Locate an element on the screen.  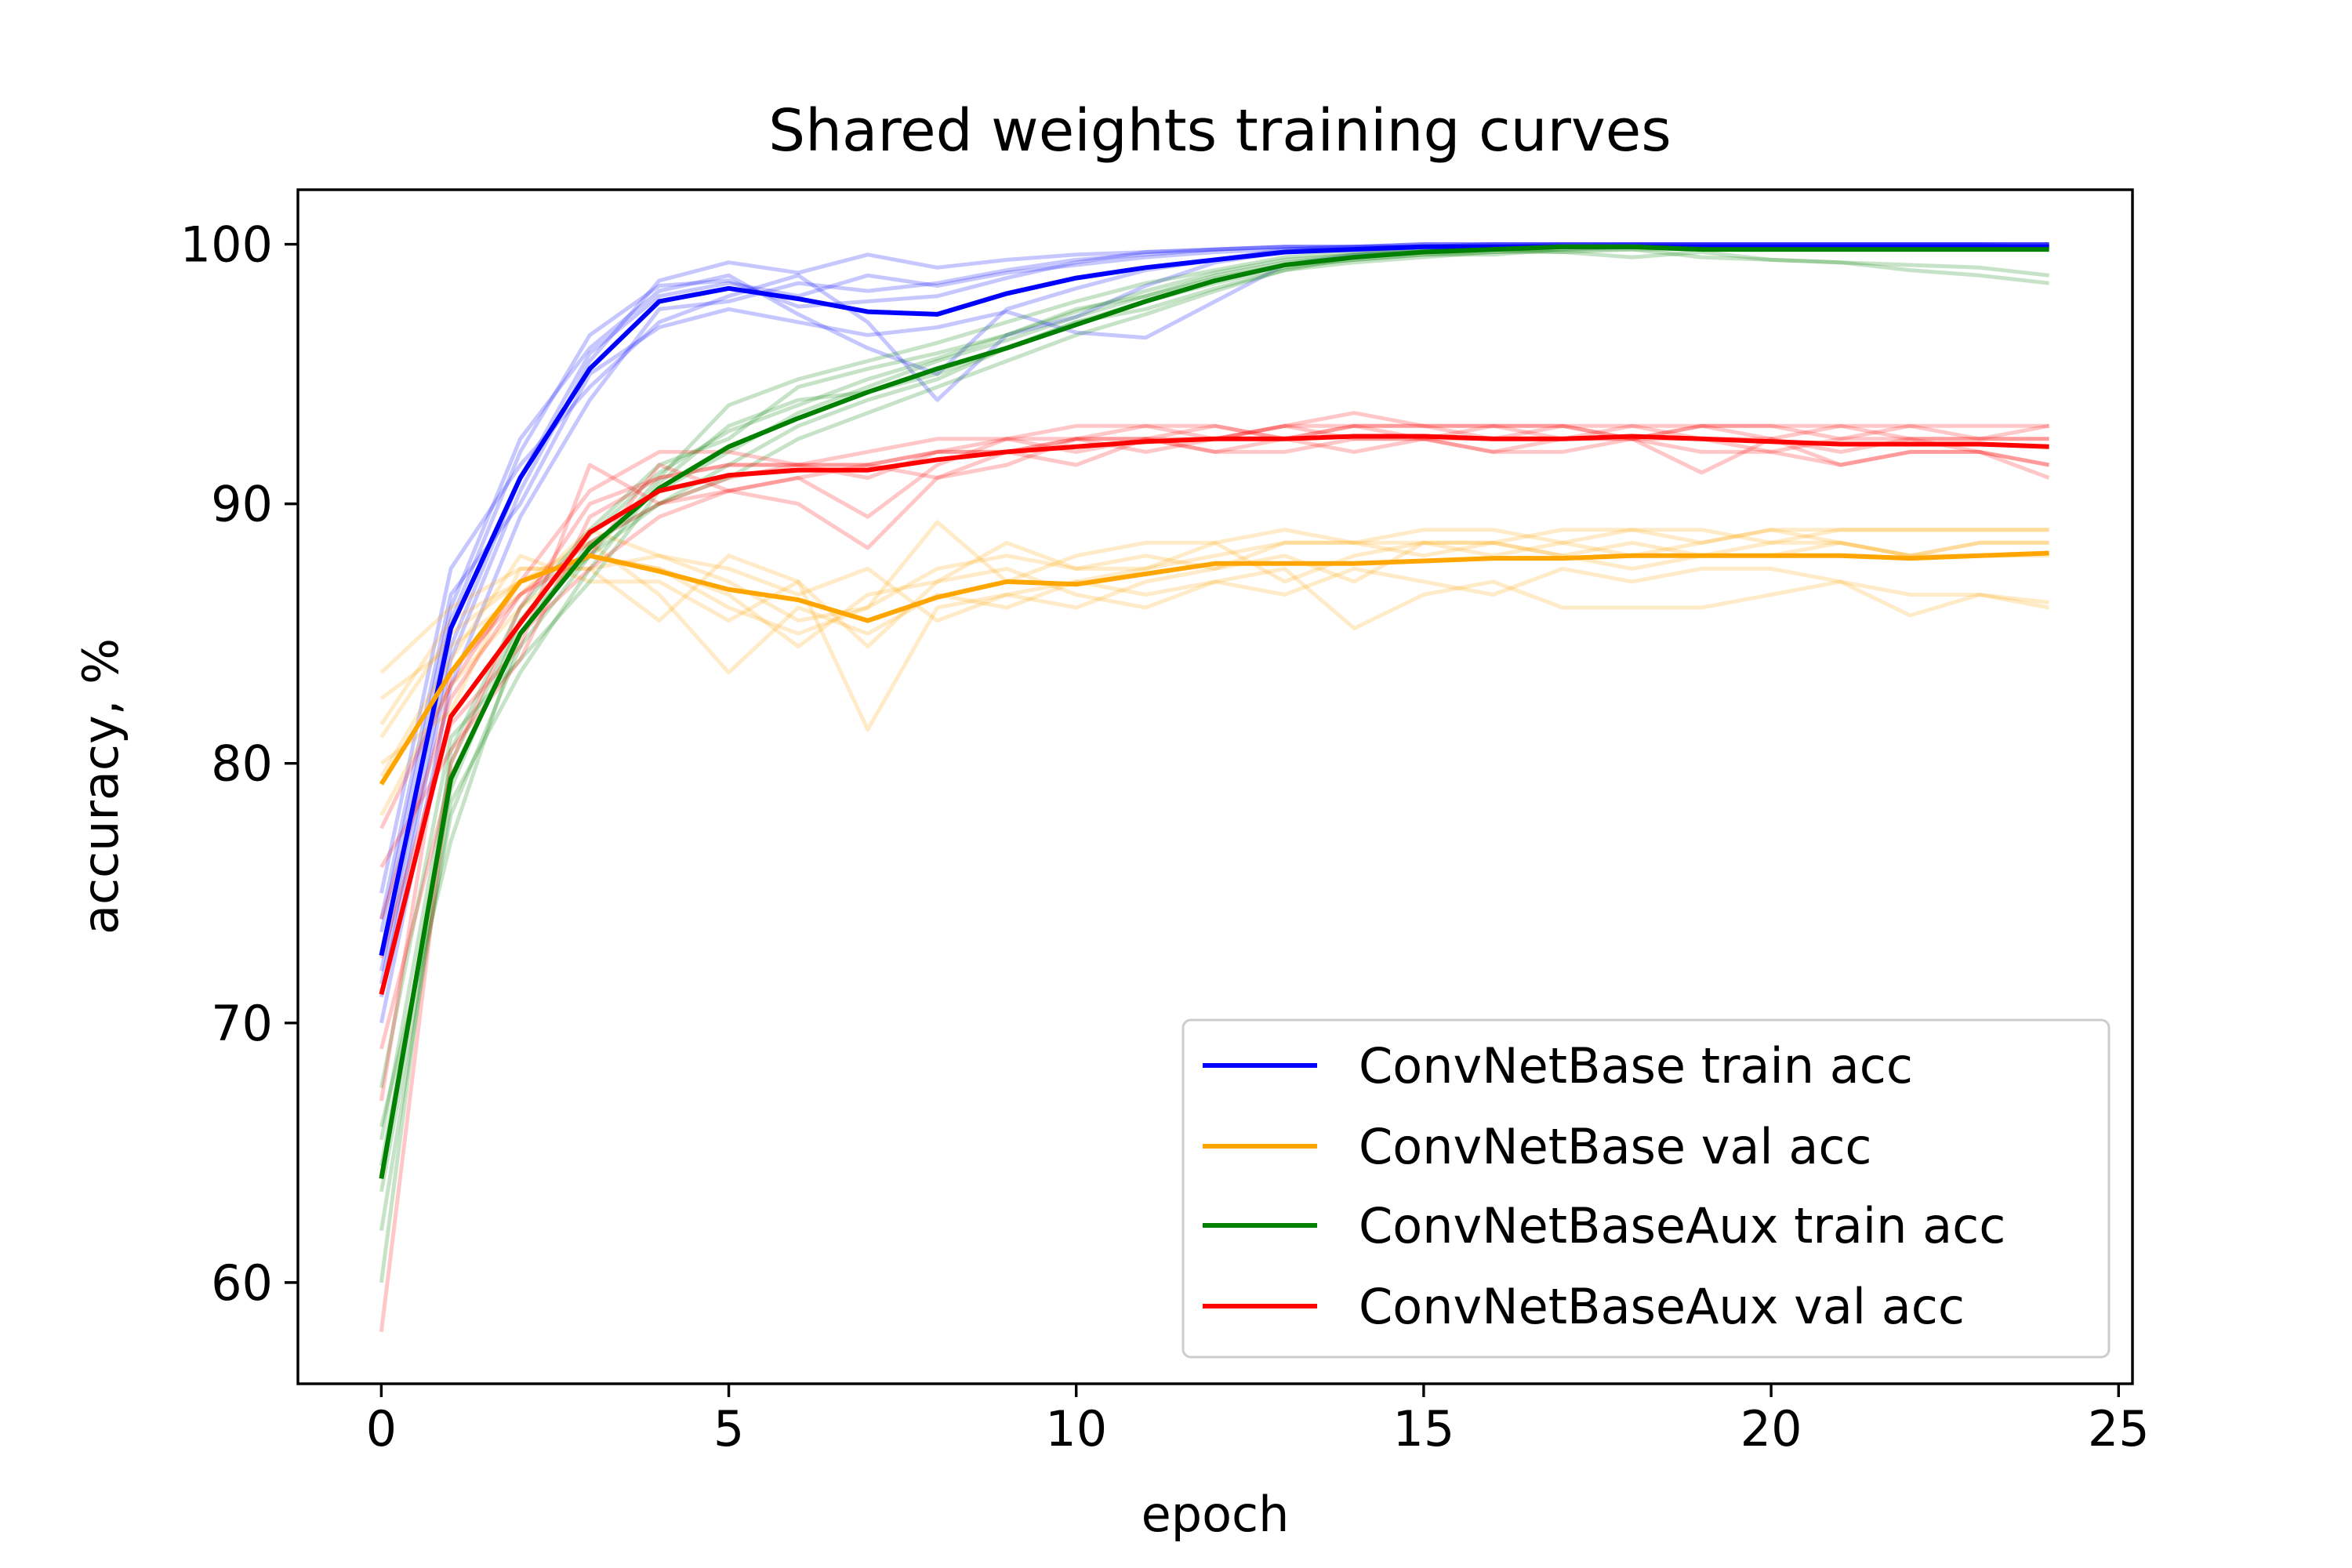
legend-label-convnetbase-val: ConvNetBase val acc is located at coordinates (1615, 1146).